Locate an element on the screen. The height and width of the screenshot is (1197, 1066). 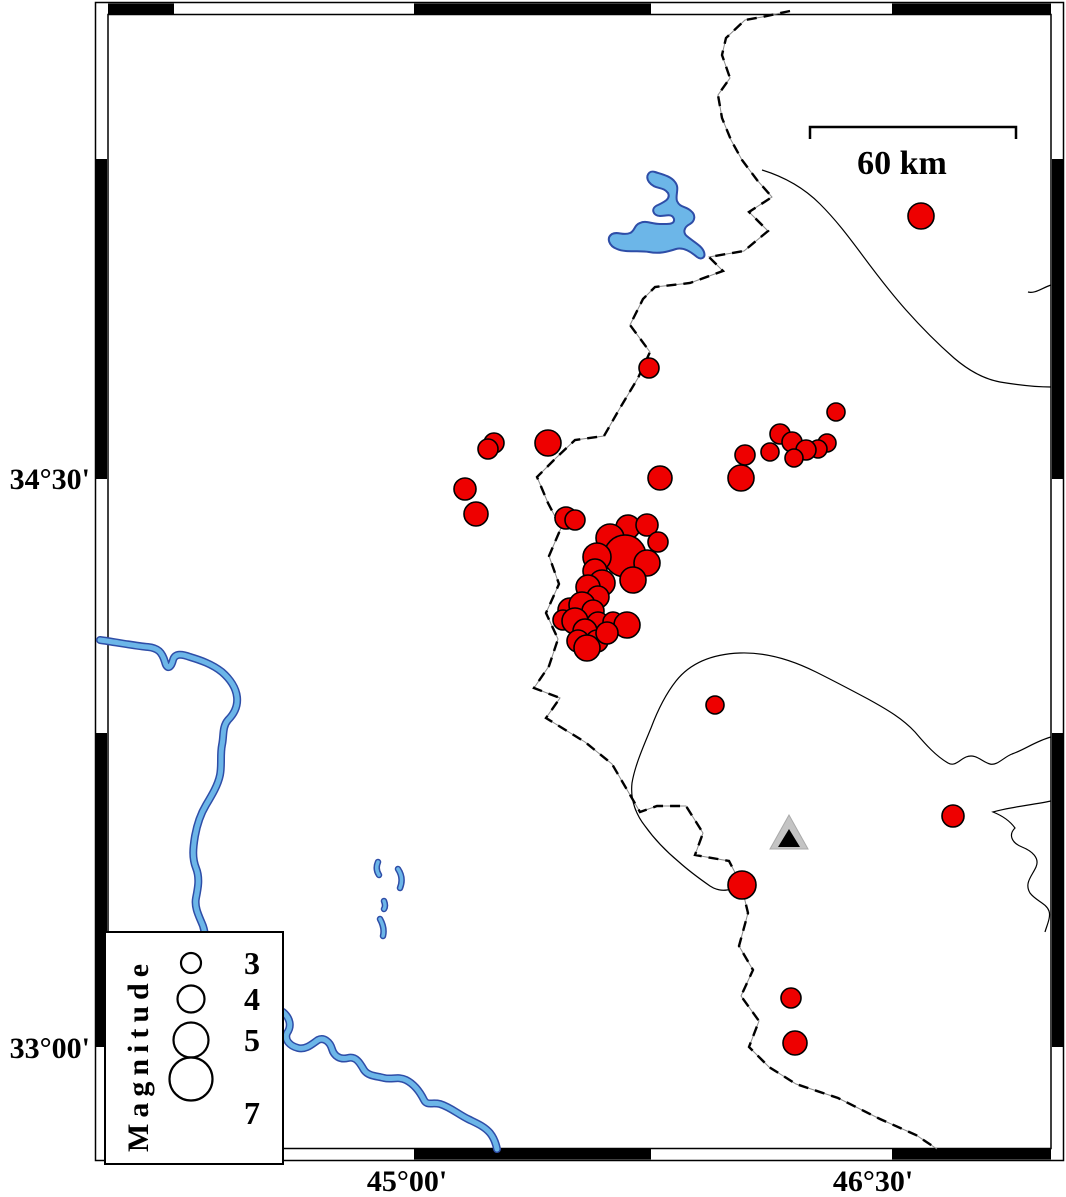
legend-circle-mag7 is located at coordinates (191, 1079).